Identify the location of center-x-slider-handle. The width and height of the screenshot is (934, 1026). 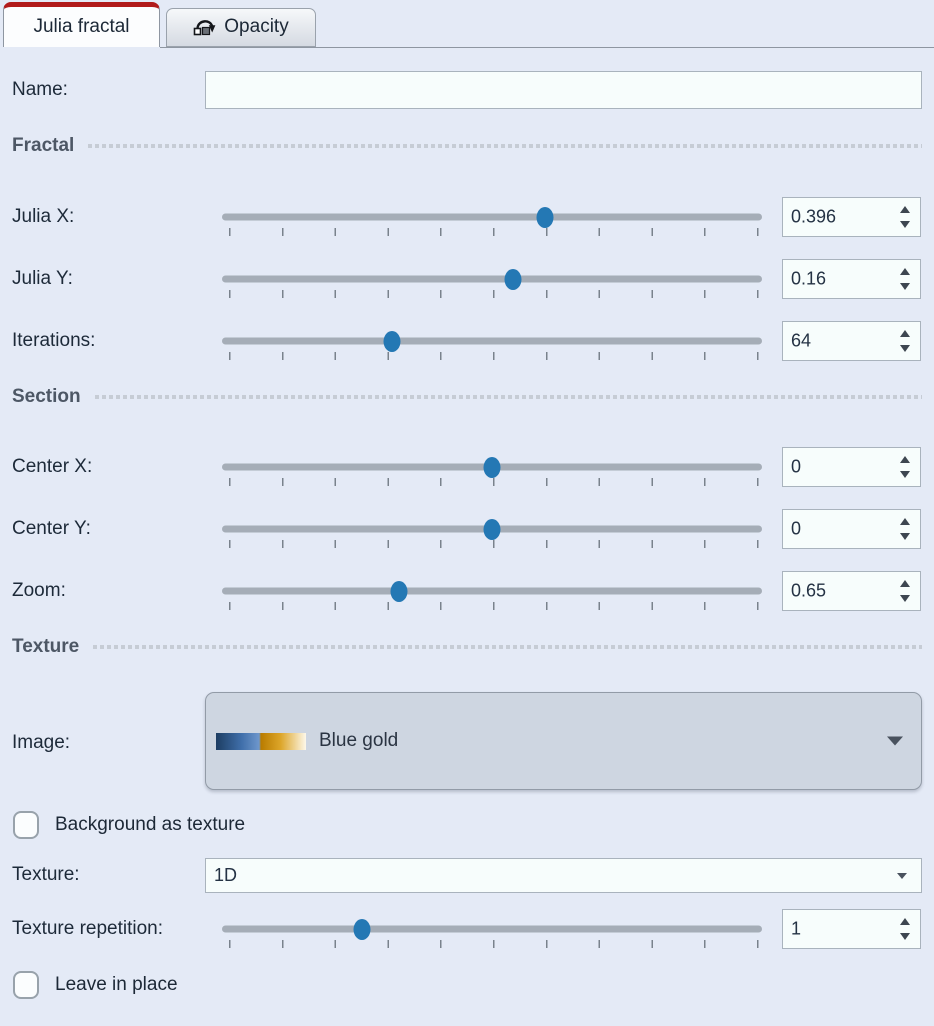
(492, 467).